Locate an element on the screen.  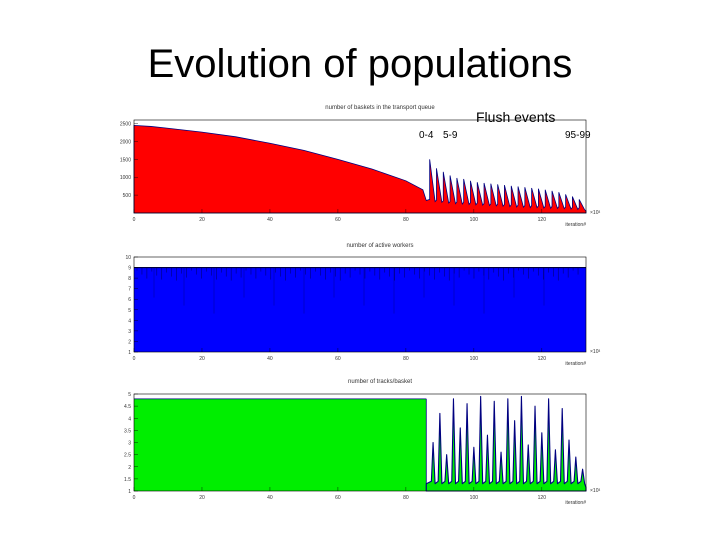
y-tick-label-0: 1500 is located at coordinates (125, 160).